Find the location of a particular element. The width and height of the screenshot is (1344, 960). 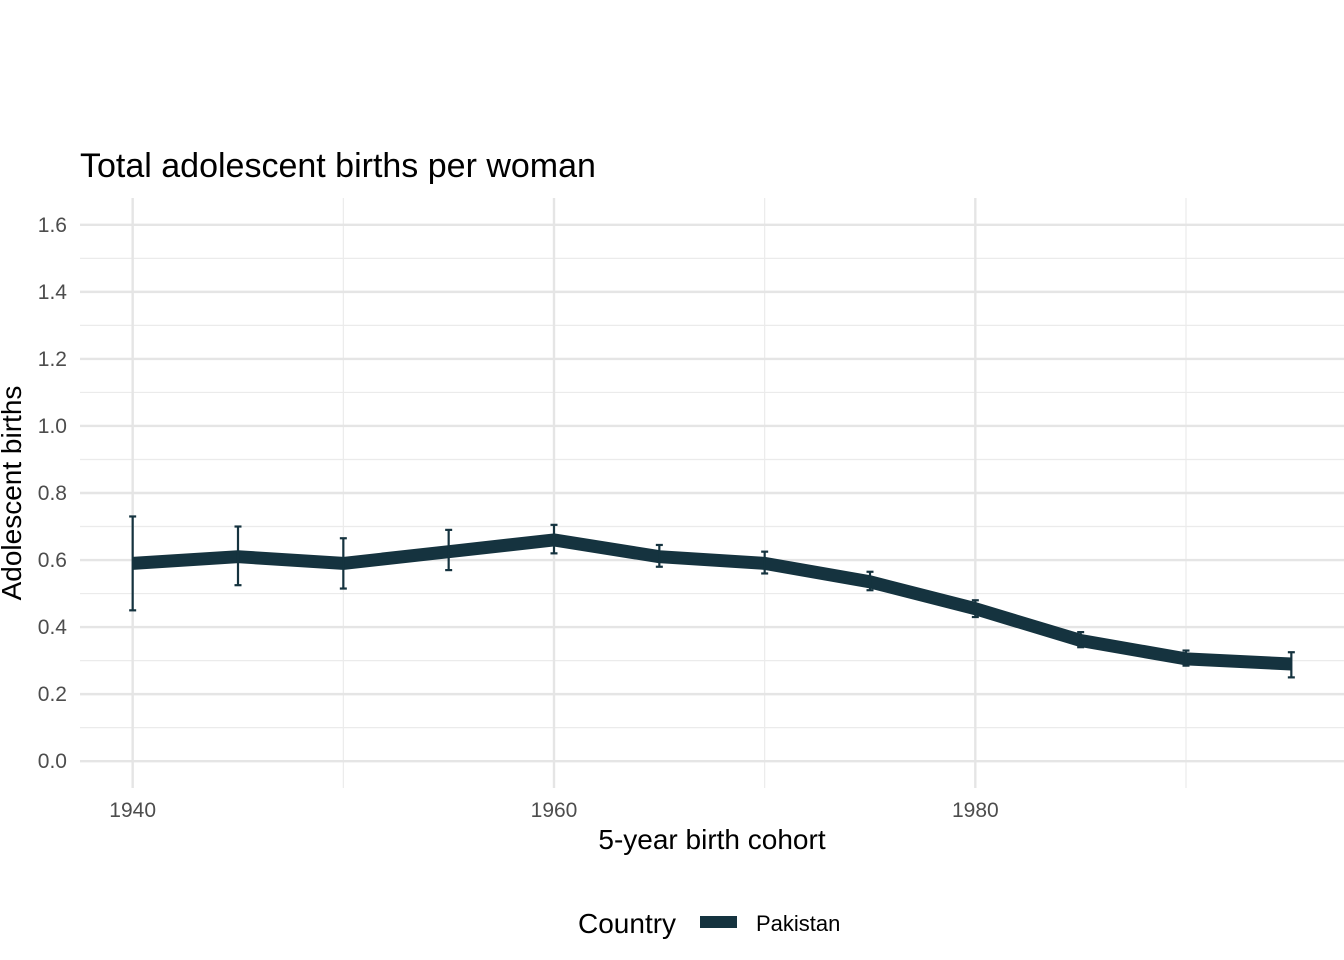

y-tick-label: 1.4 is located at coordinates (53, 292).